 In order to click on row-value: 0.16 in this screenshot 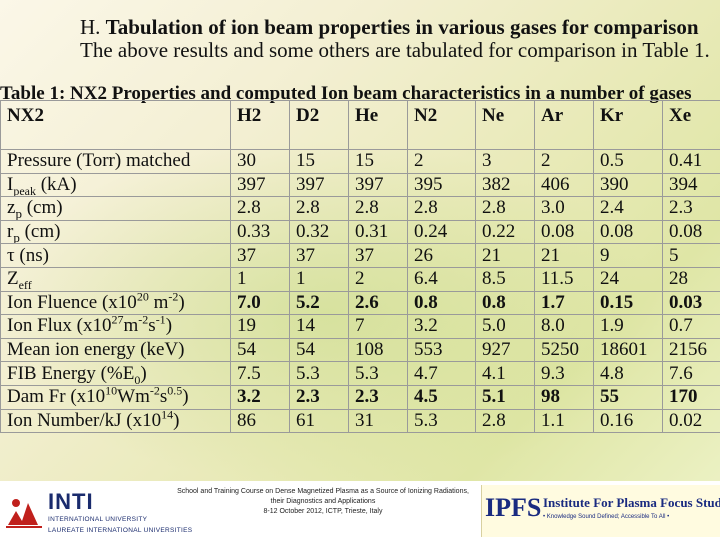, I will do `click(628, 421)`.